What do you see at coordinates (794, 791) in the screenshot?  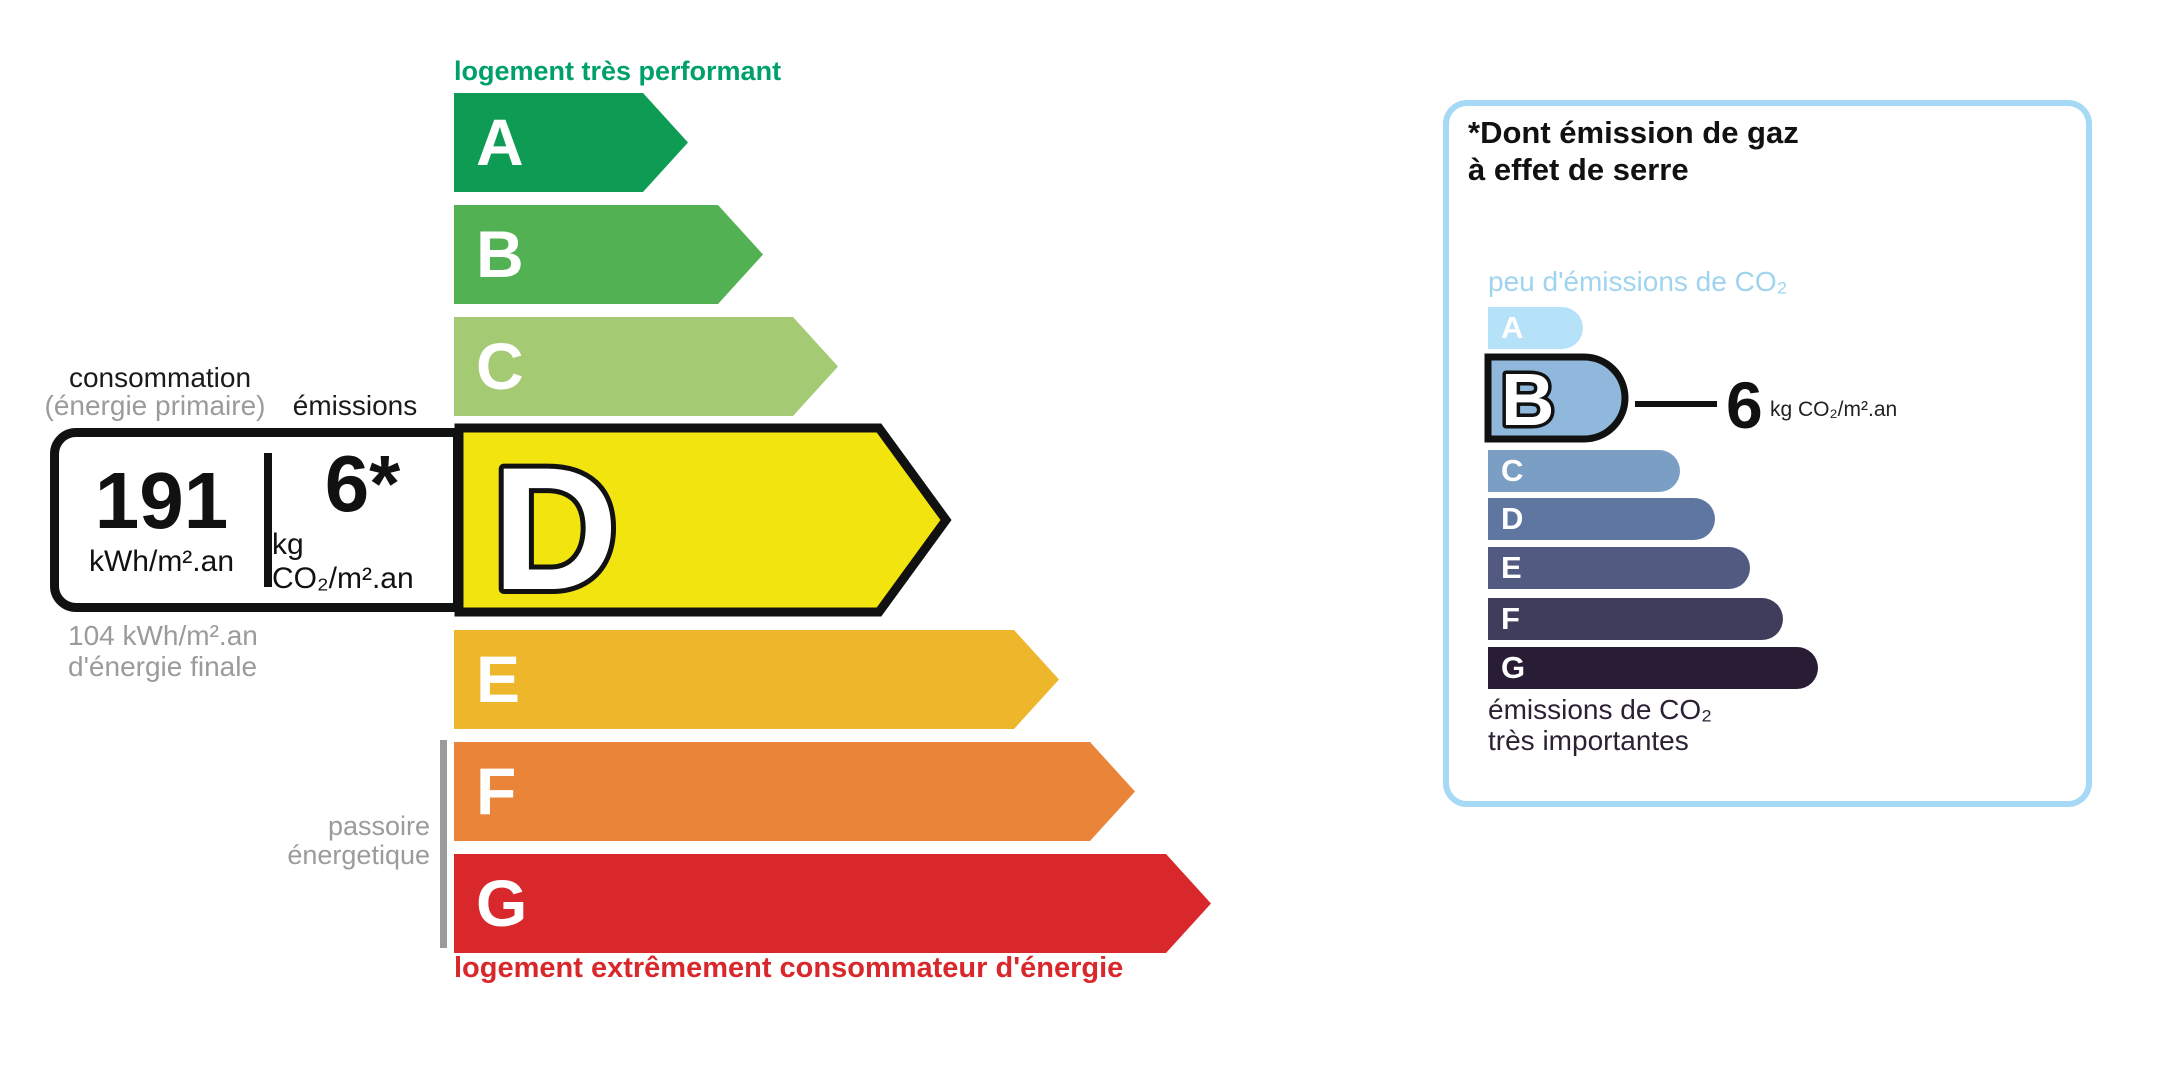 I see `energy-bar-f: F` at bounding box center [794, 791].